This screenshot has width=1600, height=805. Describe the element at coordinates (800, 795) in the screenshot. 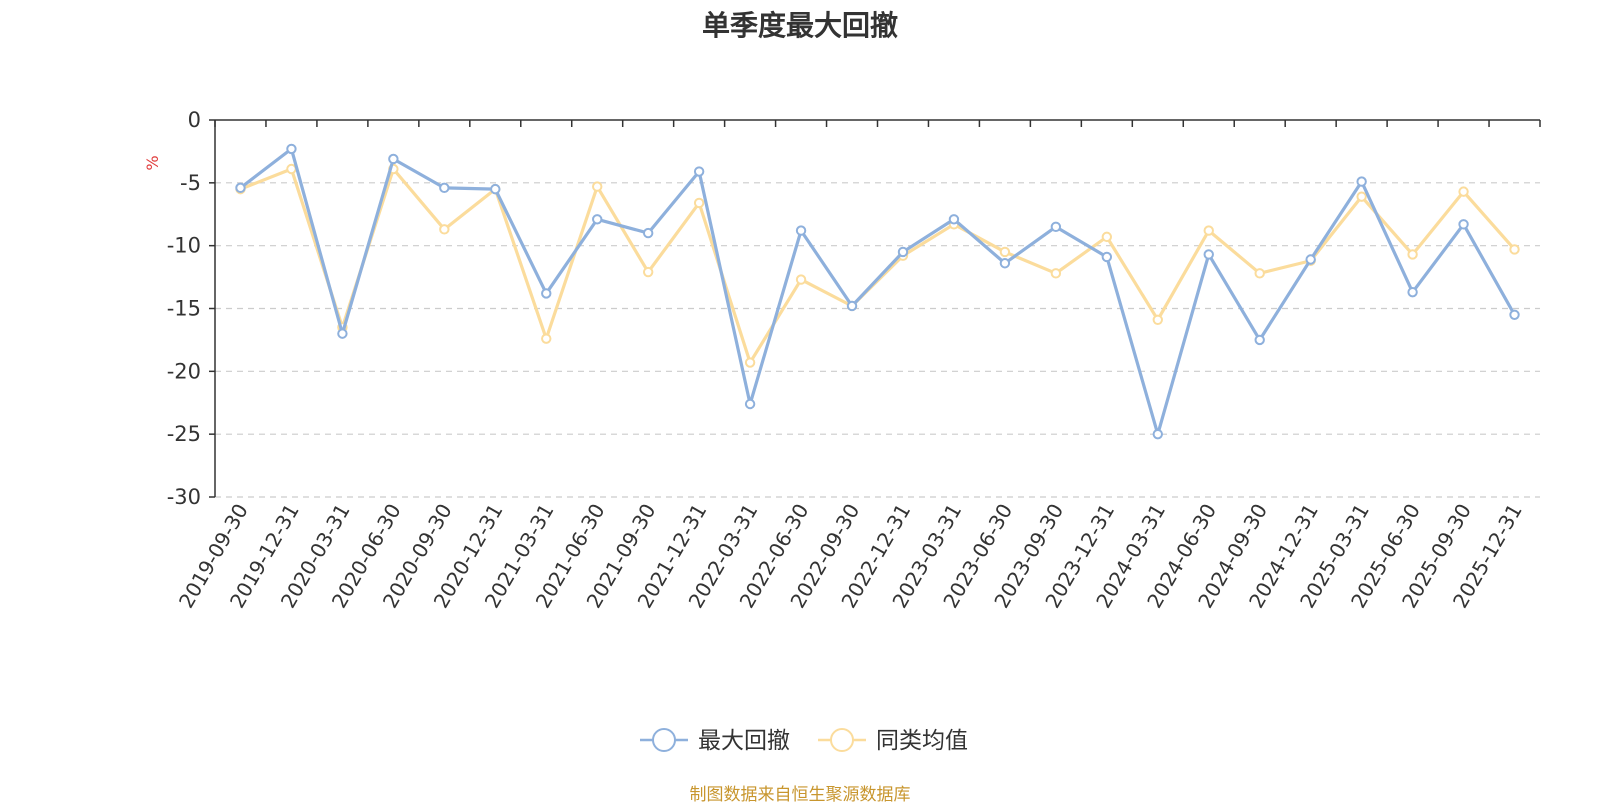

I see `data-source-note: 制图数据来自恒生聚源数据库` at that location.